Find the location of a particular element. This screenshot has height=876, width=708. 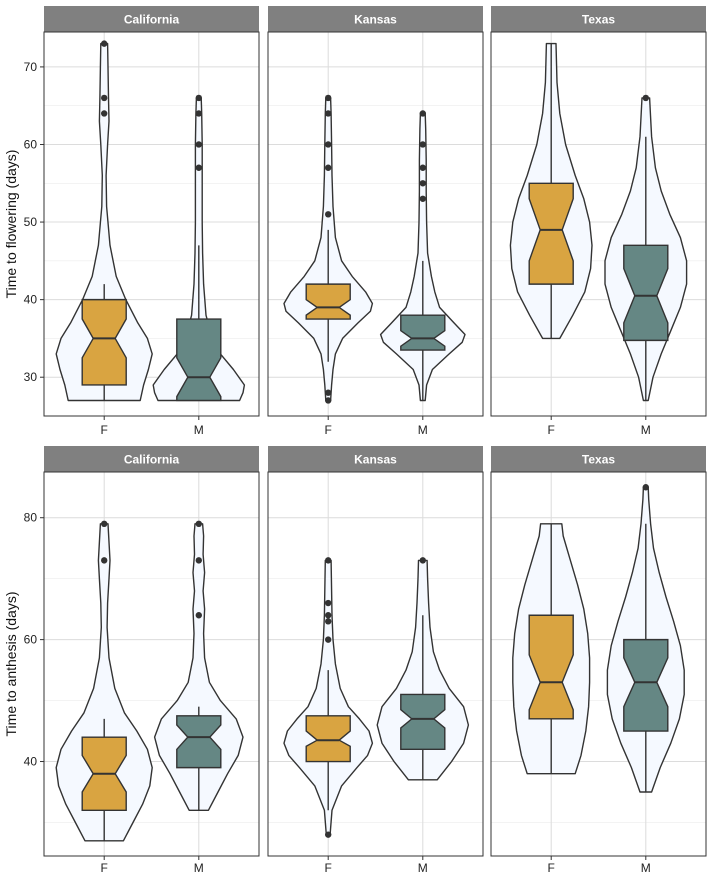

y-axis-title: Time to flowering (days) is located at coordinates (11, 224).